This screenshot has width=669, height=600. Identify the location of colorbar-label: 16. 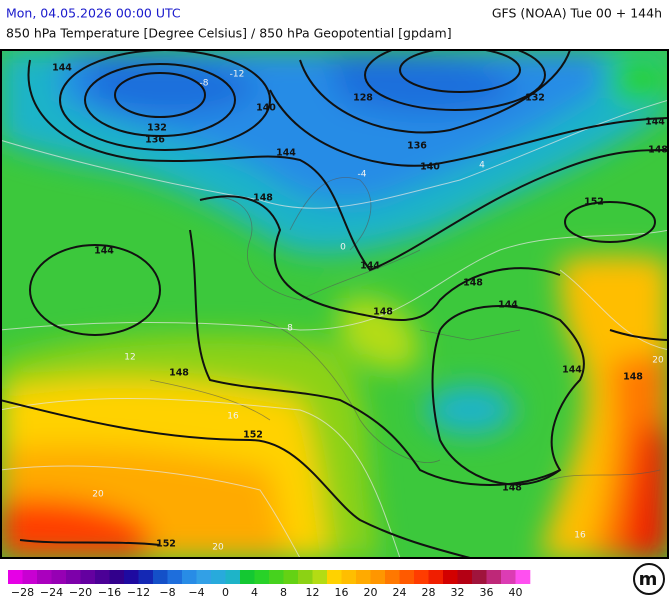
(342, 592).